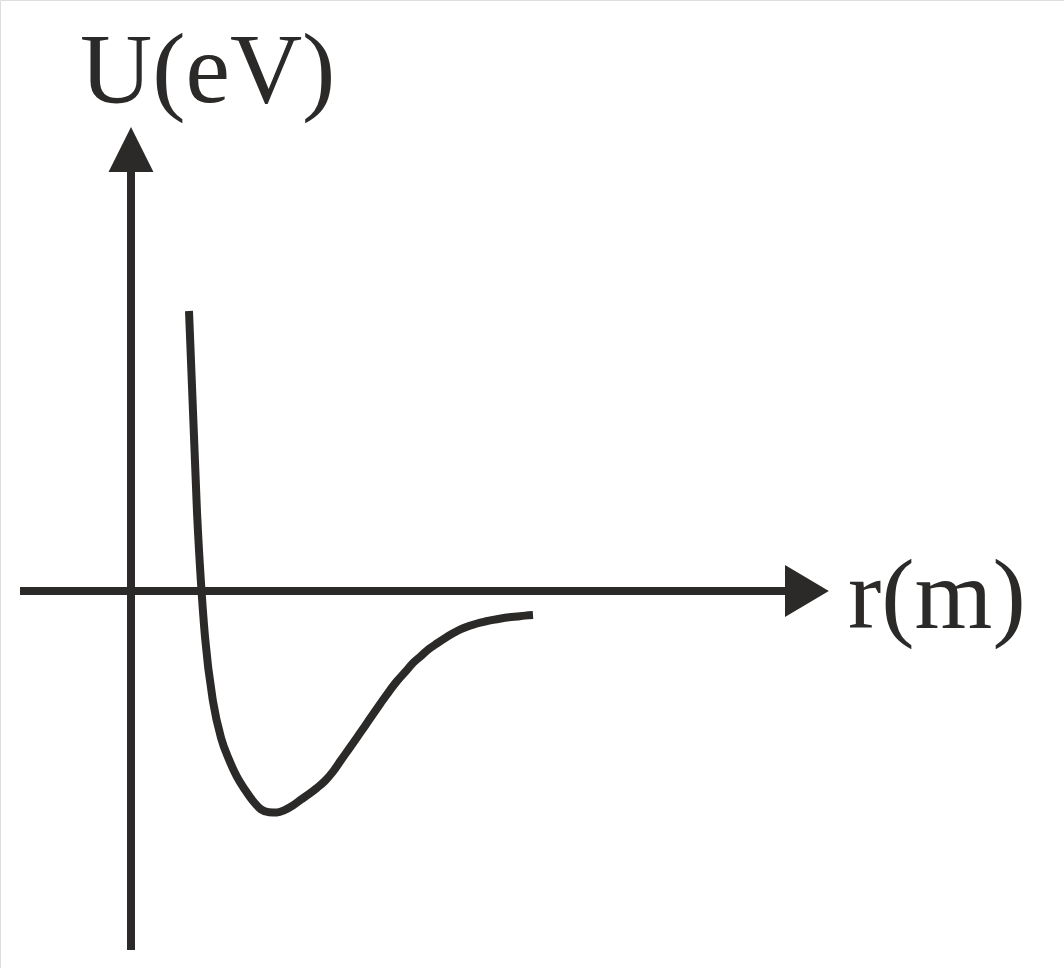 This screenshot has height=968, width=1064. Describe the element at coordinates (208, 68) in the screenshot. I see `y-axis-title: U(eV)` at that location.